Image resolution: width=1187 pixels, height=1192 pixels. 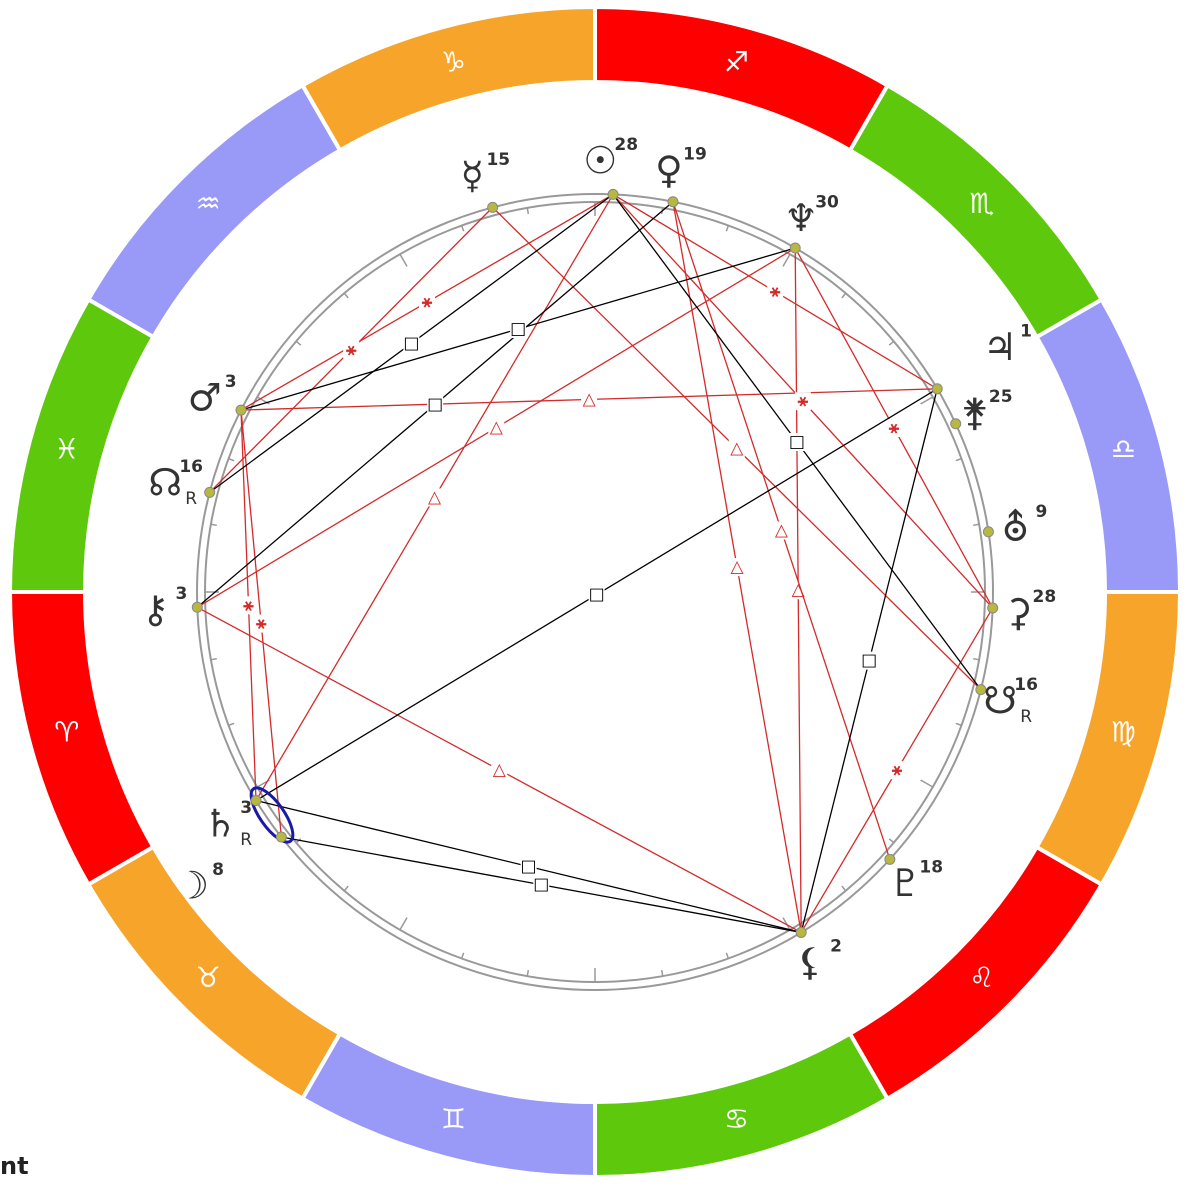 What do you see at coordinates (810, 962) in the screenshot?
I see `planet-glyph: ⚸` at bounding box center [810, 962].